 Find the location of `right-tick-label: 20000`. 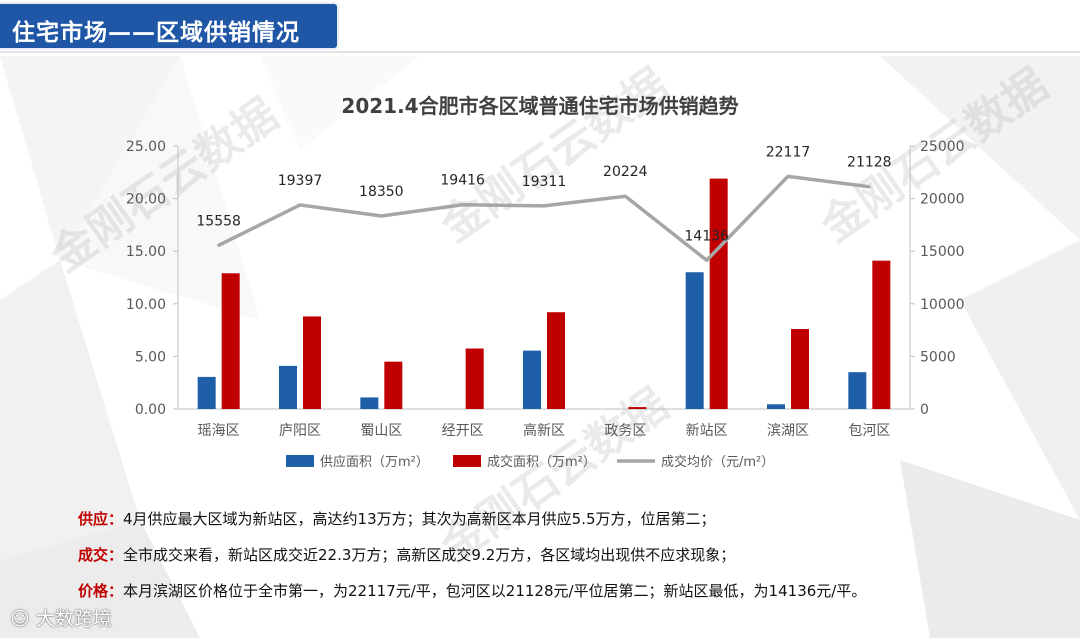

right-tick-label: 20000 is located at coordinates (942, 200).